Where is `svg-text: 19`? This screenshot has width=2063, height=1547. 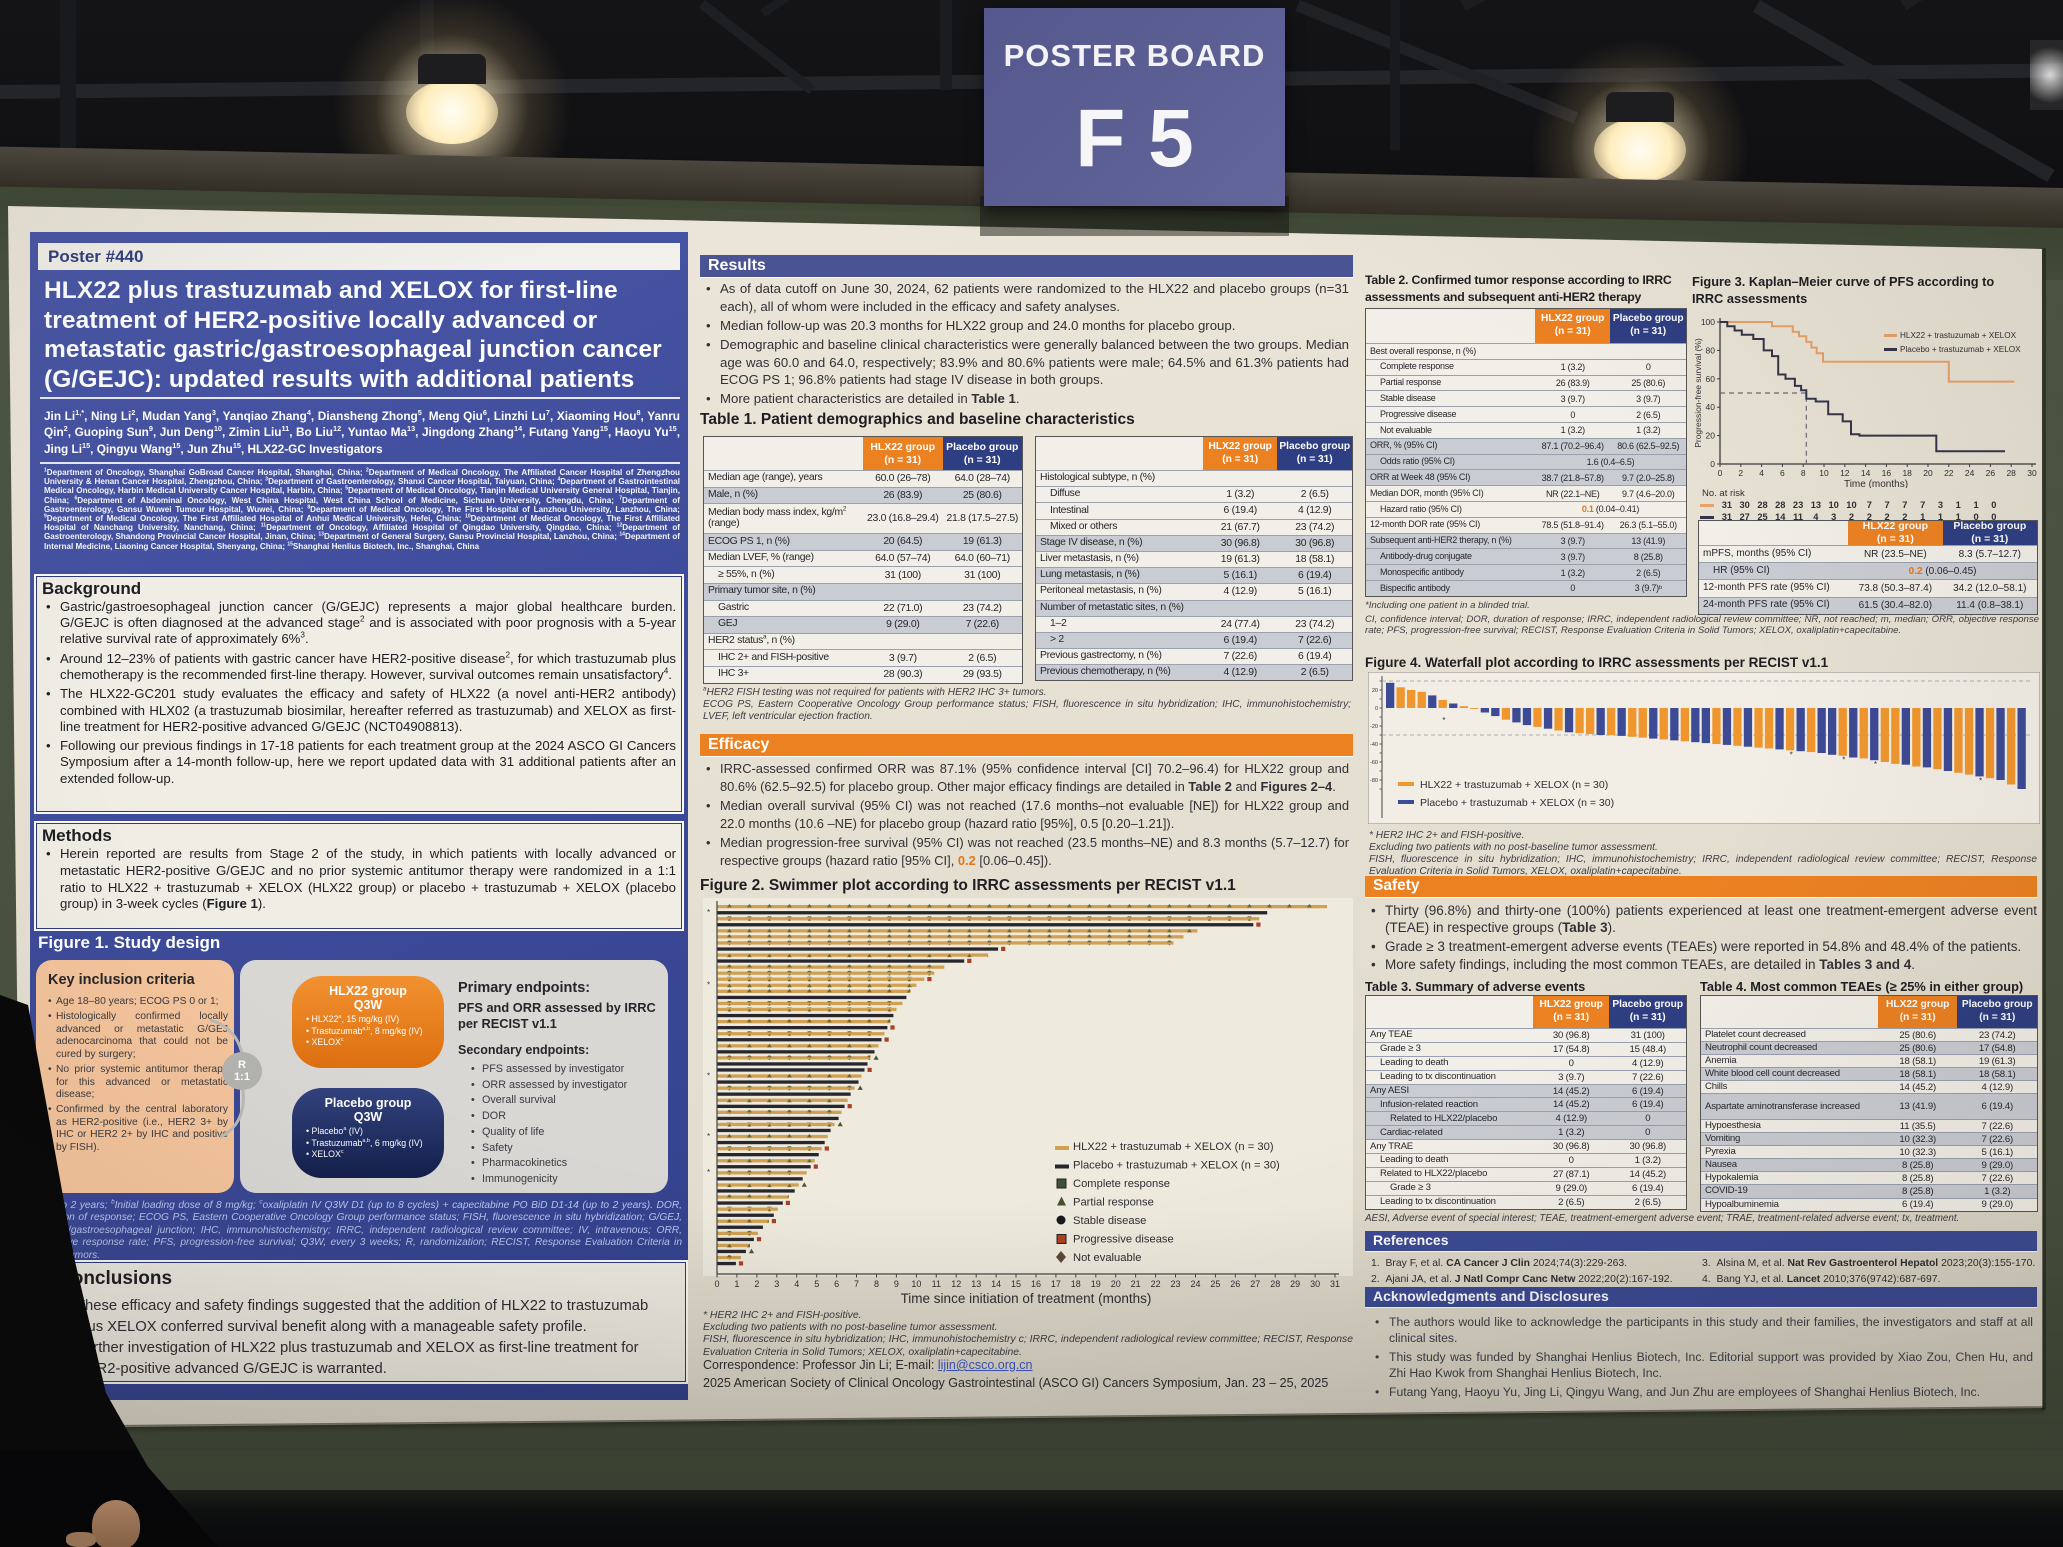 svg-text: 19 is located at coordinates (1096, 1284).